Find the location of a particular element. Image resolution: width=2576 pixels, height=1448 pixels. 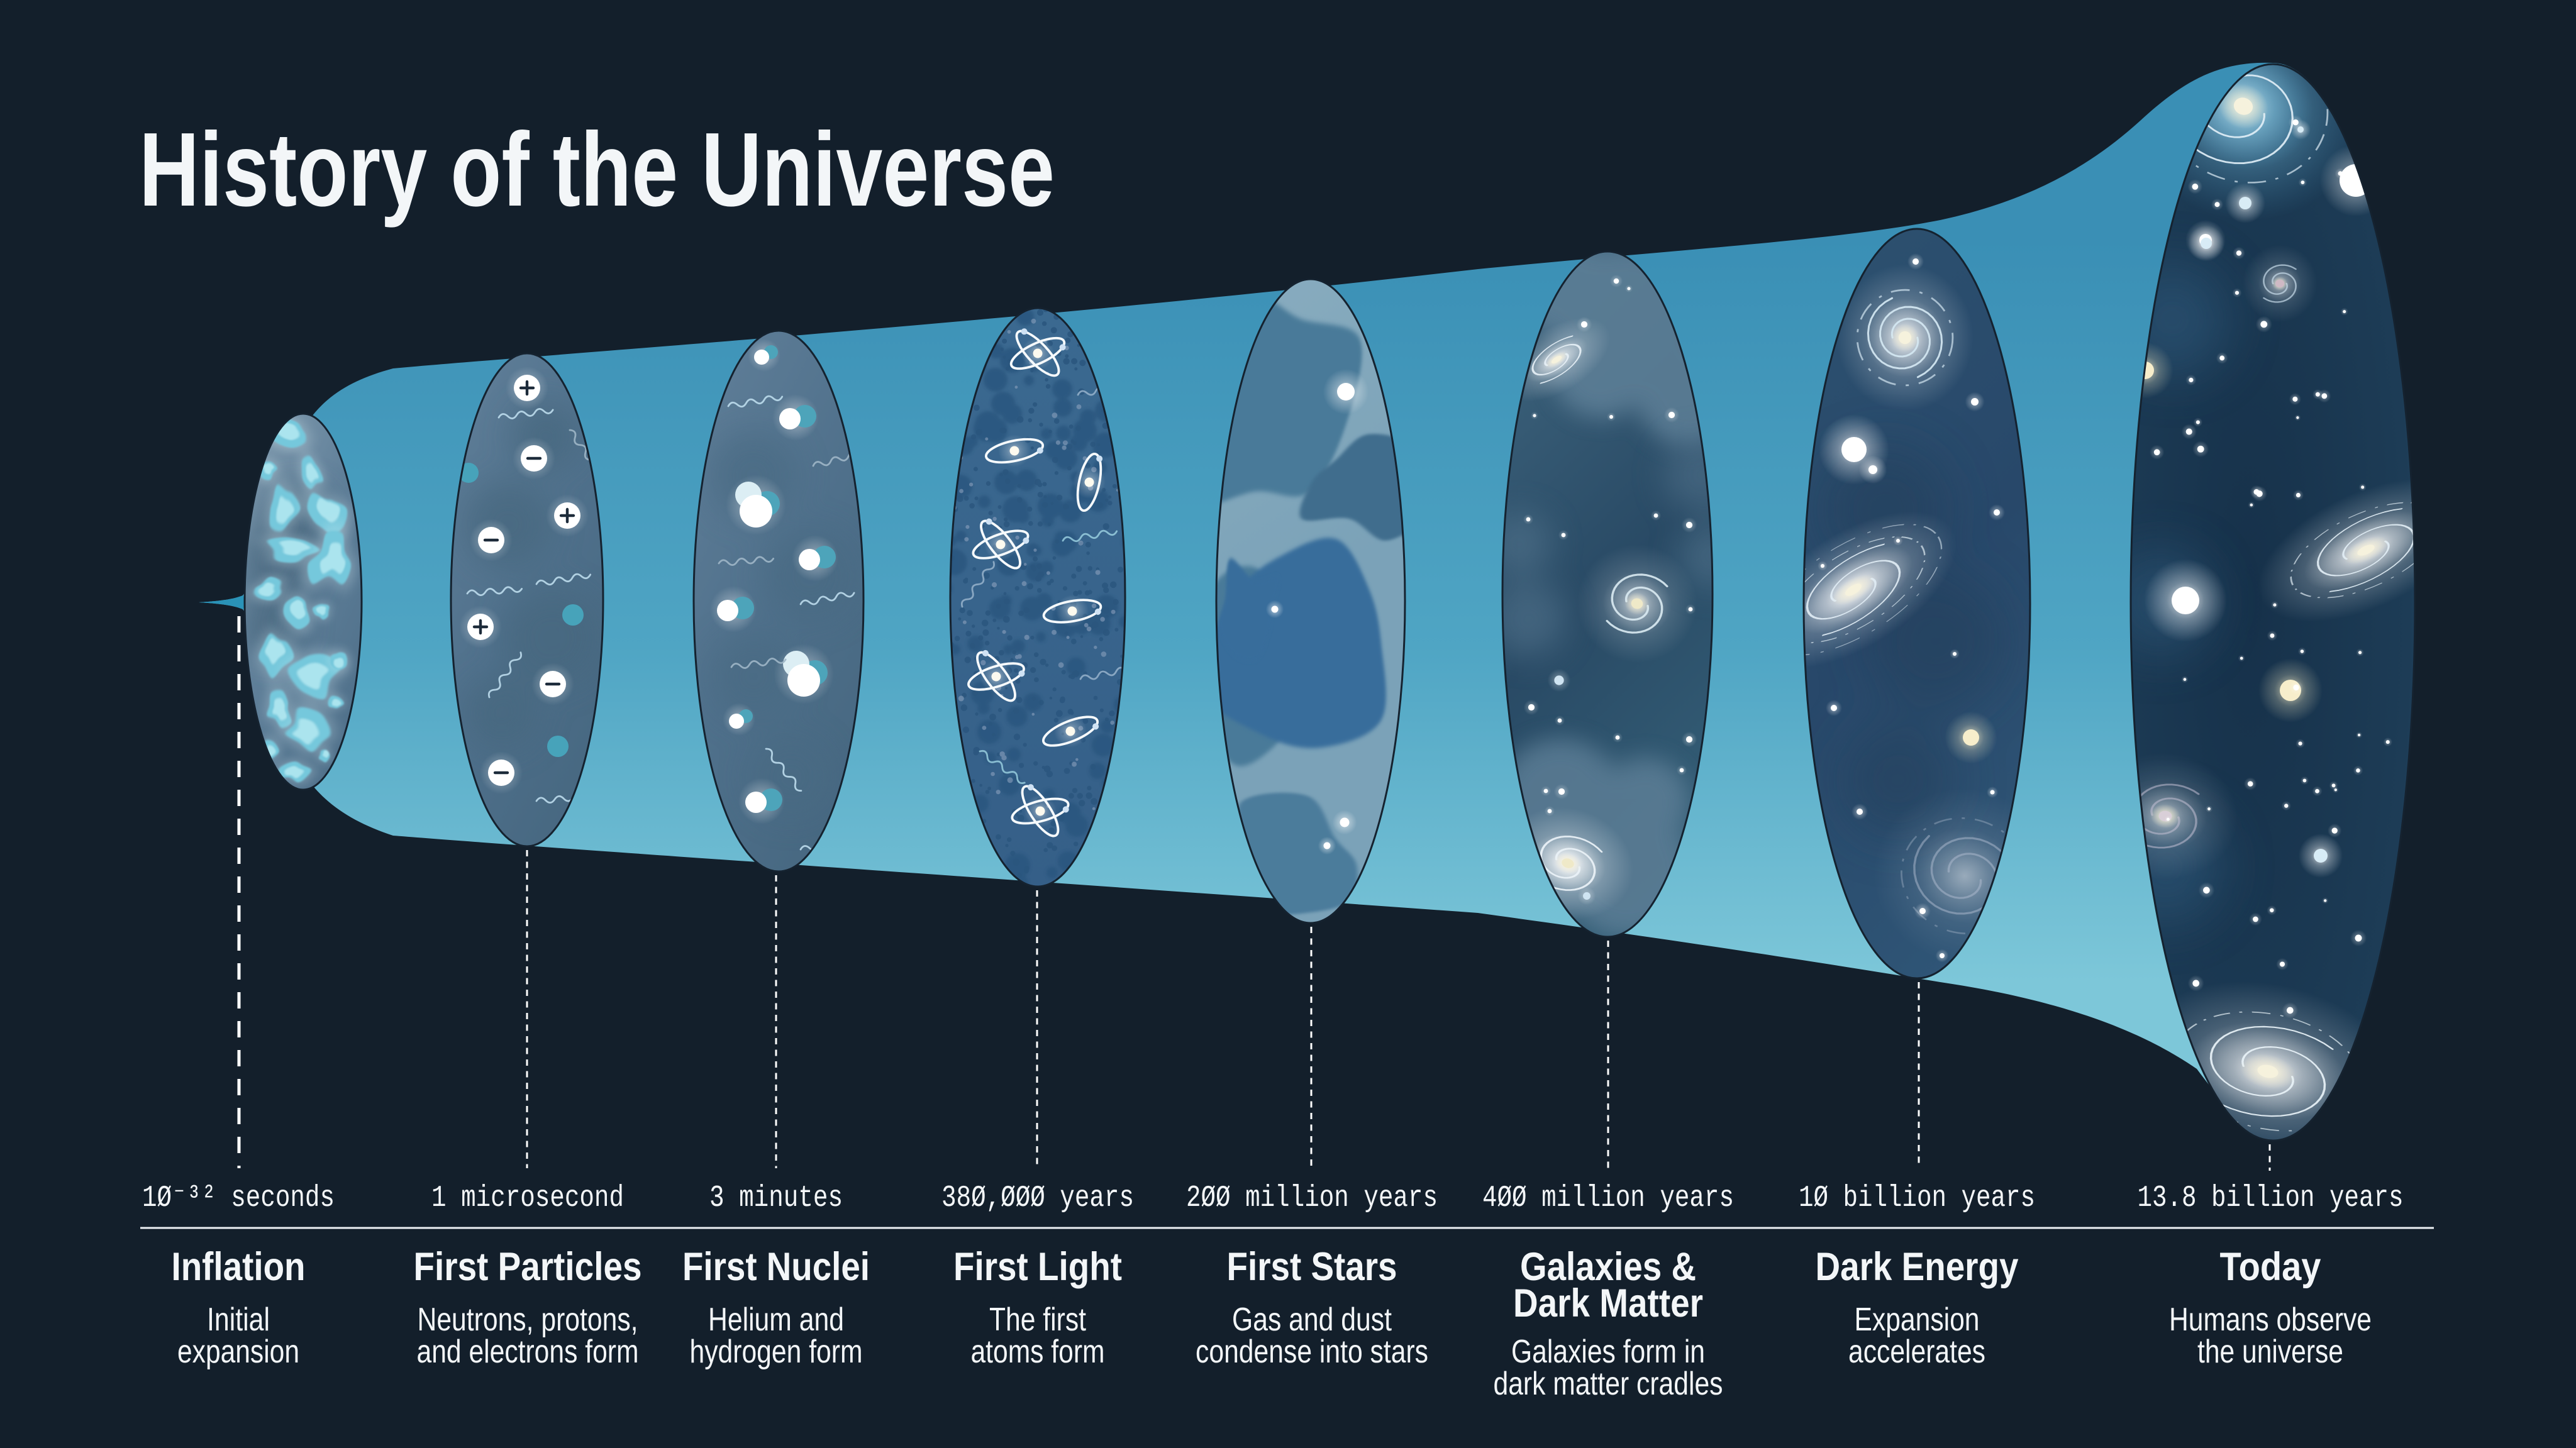

svg-text: Galaxies form in is located at coordinates (1608, 1352).